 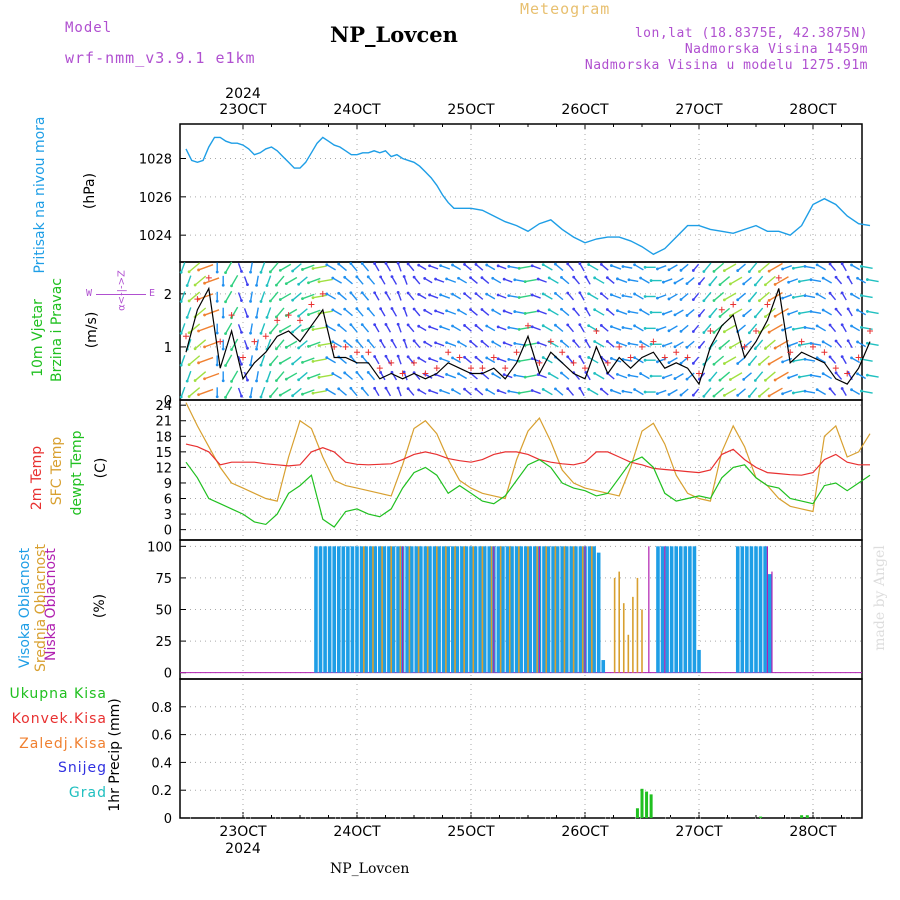 What do you see at coordinates (161, 708) in the screenshot?
I see `ytick-label: 0.8` at bounding box center [161, 708].